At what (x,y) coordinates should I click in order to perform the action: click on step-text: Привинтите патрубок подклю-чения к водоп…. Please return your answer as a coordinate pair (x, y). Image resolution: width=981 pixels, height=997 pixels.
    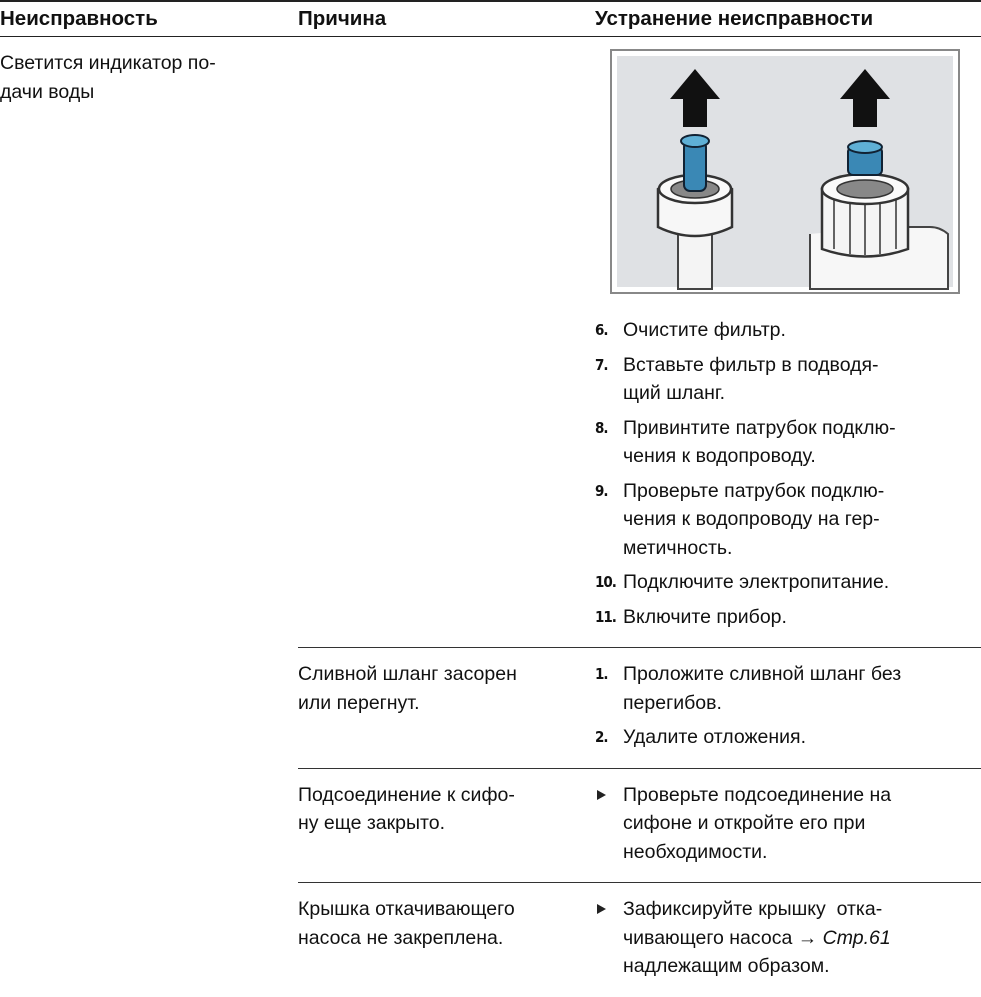
    Looking at the image, I should click on (759, 442).